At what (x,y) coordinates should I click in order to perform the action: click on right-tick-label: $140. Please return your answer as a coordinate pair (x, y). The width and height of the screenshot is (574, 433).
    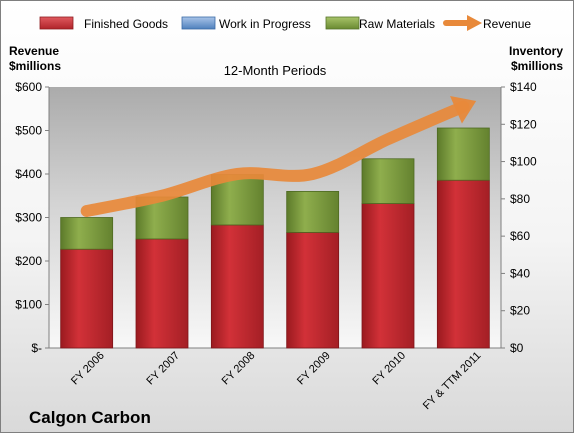
    Looking at the image, I should click on (523, 87).